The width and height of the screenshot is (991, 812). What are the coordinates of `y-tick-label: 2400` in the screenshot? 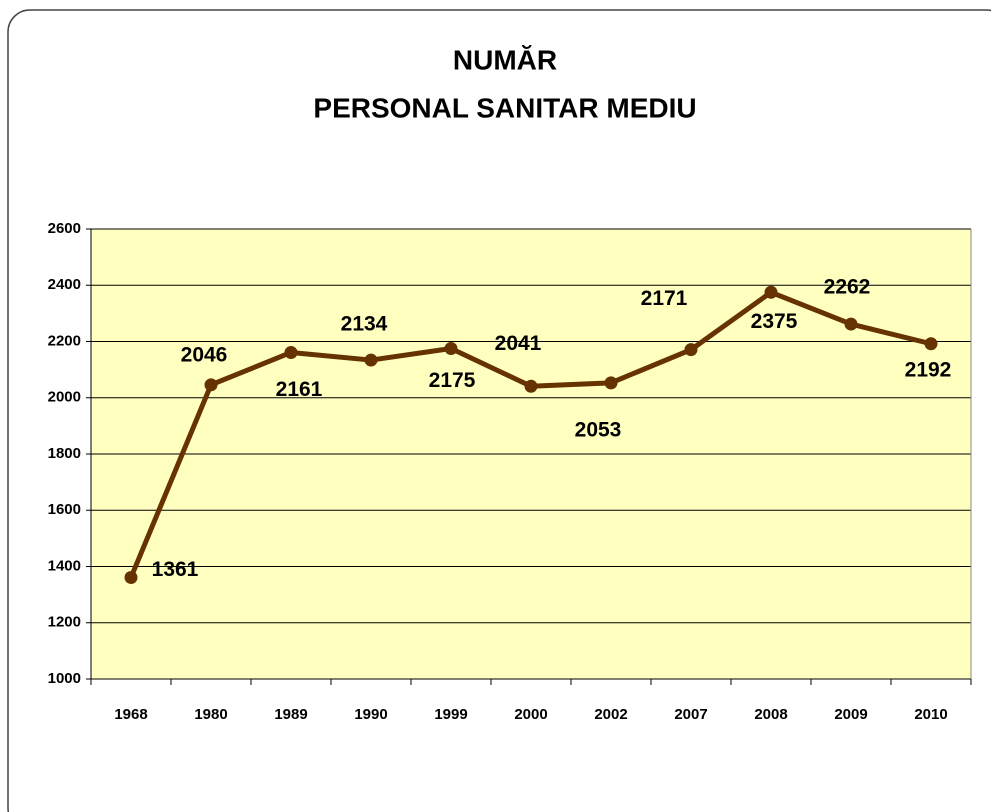 It's located at (64, 284).